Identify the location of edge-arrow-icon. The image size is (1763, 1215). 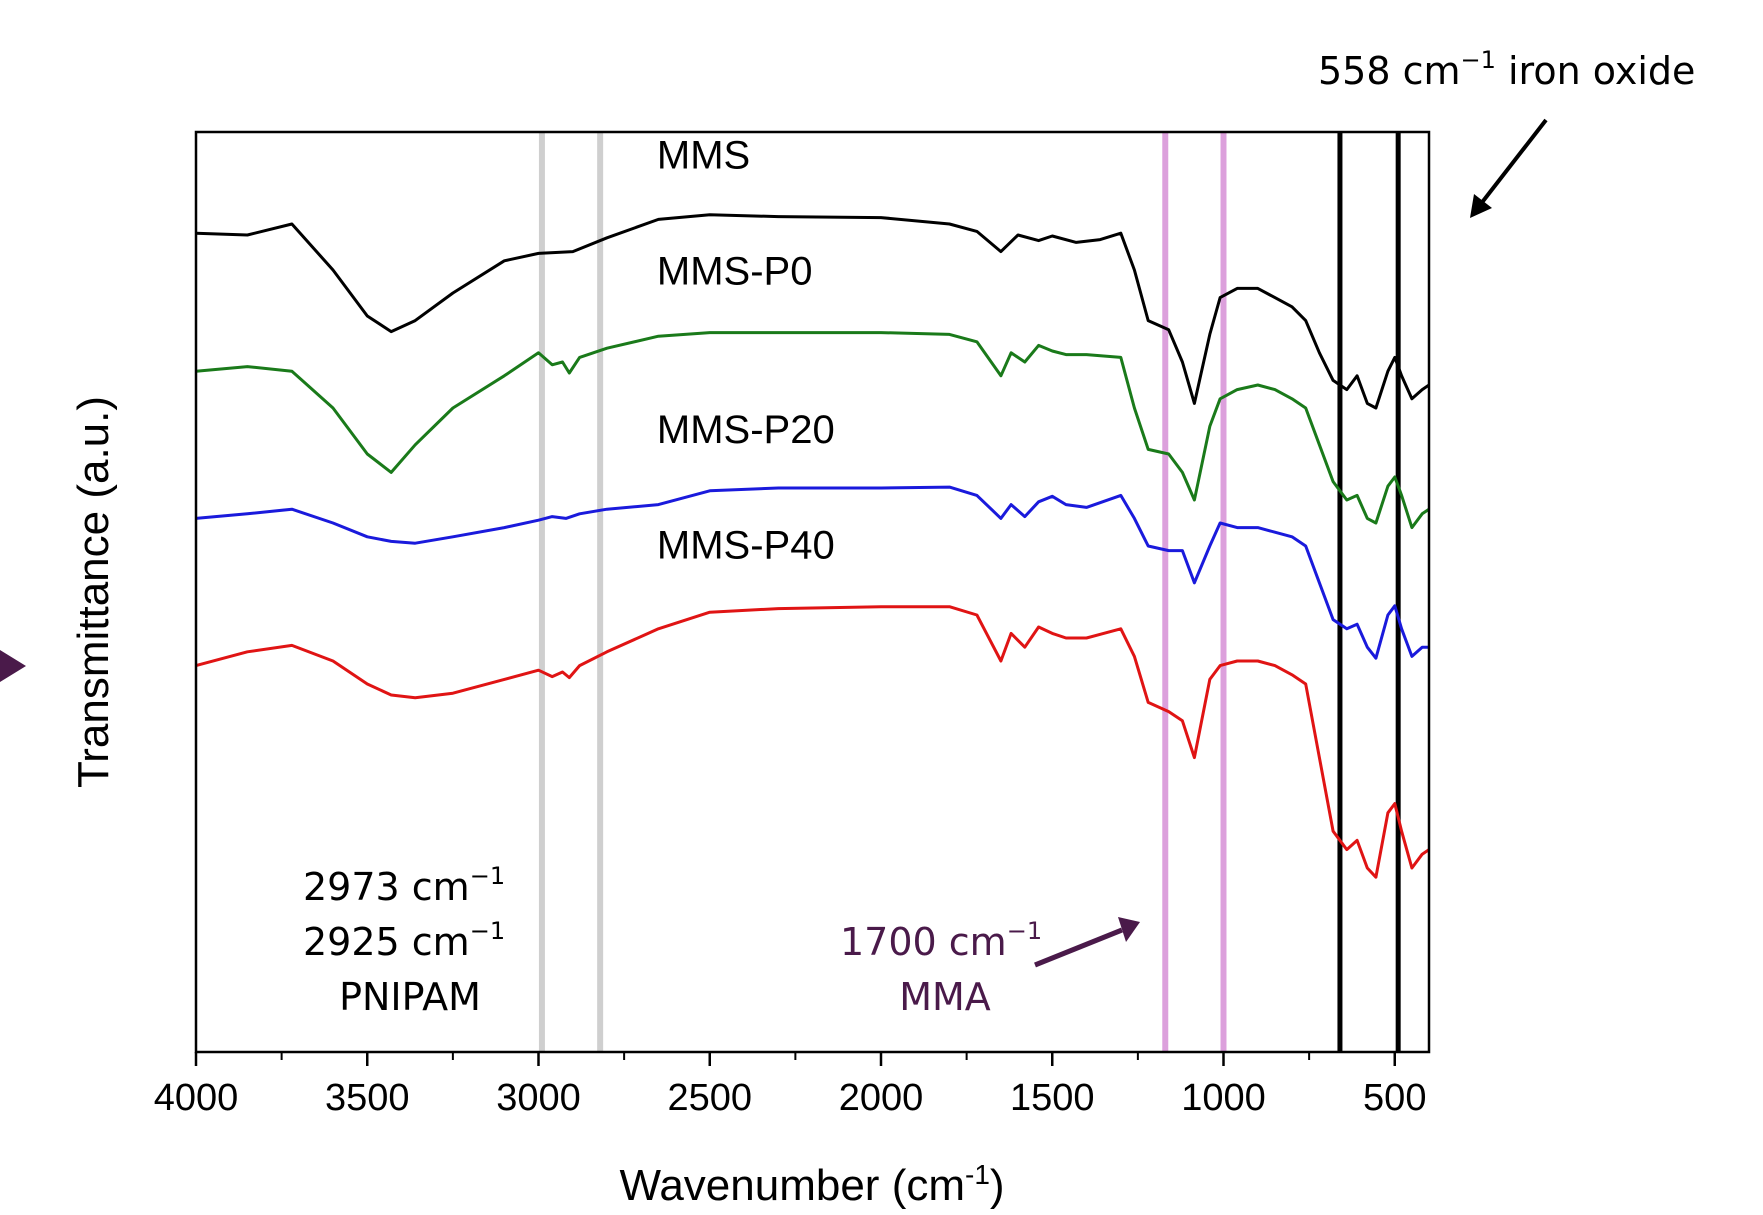
(13, 666).